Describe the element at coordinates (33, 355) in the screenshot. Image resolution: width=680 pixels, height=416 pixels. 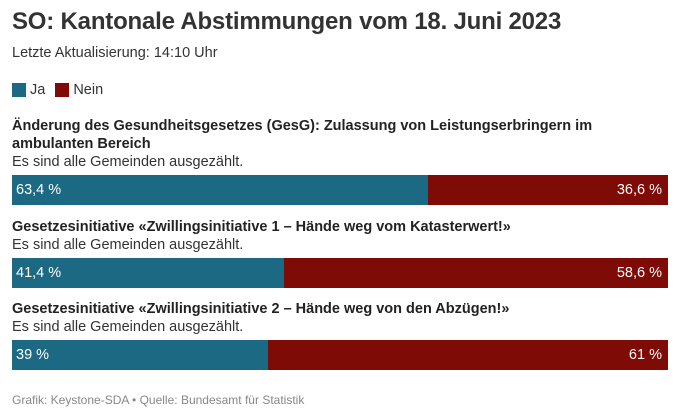
I see `bar-label-yes: 39 %` at that location.